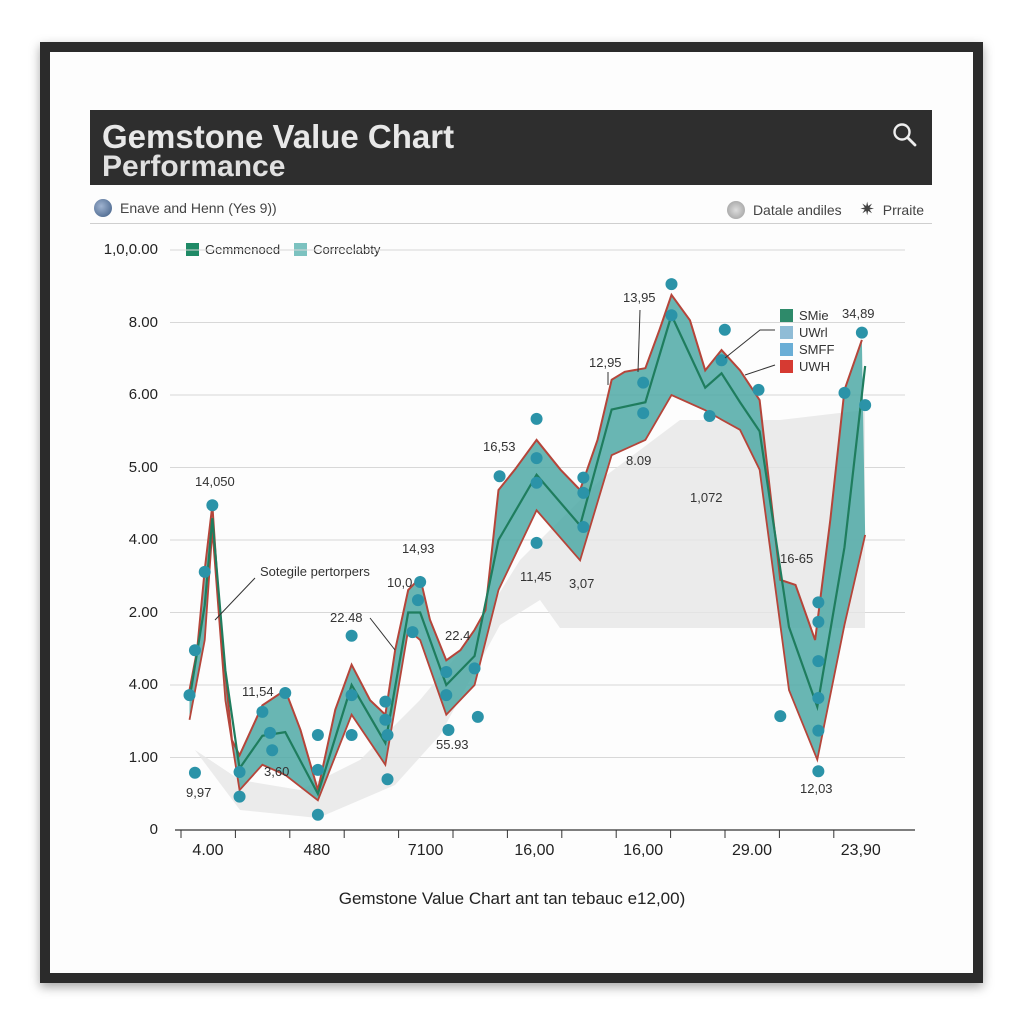 The width and height of the screenshot is (1024, 1024). Describe the element at coordinates (752, 850) in the screenshot. I see `x-tick-label: 29.00` at that location.